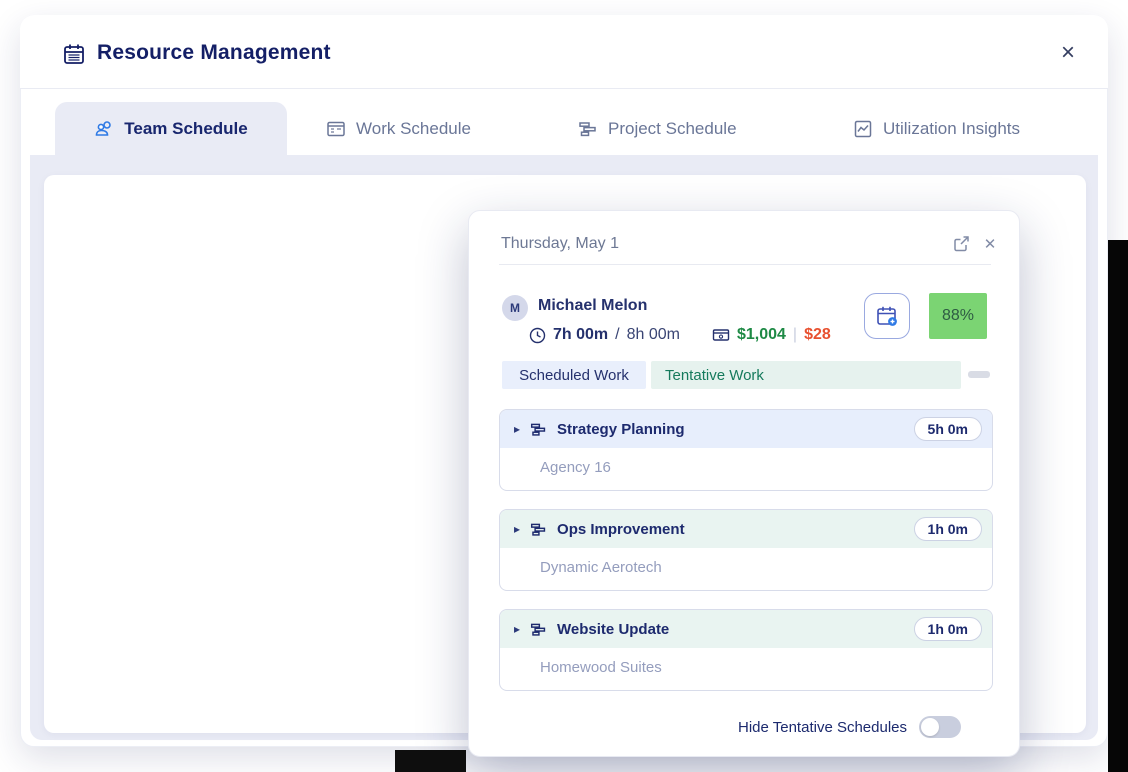  What do you see at coordinates (952, 128) in the screenshot?
I see `tab-label: Utilization Insights` at bounding box center [952, 128].